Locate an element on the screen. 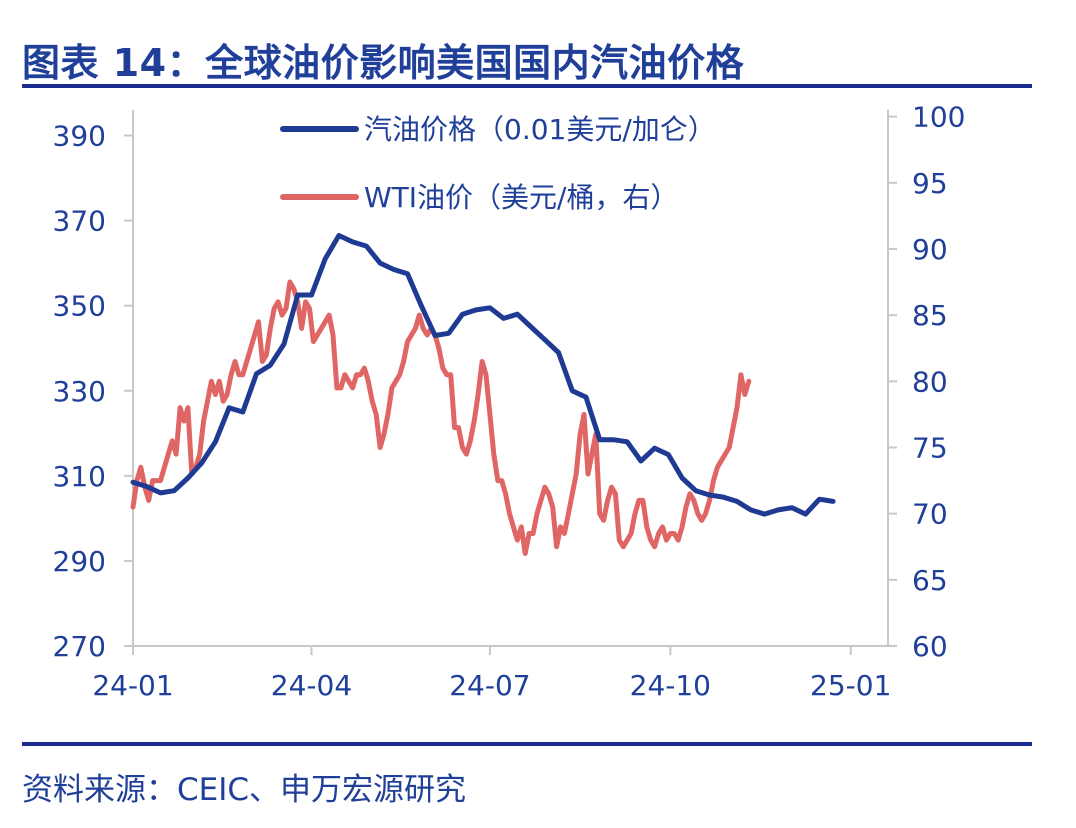  left-y-ticks: 390 370 350 330 310 290 270 is located at coordinates (93, 391).